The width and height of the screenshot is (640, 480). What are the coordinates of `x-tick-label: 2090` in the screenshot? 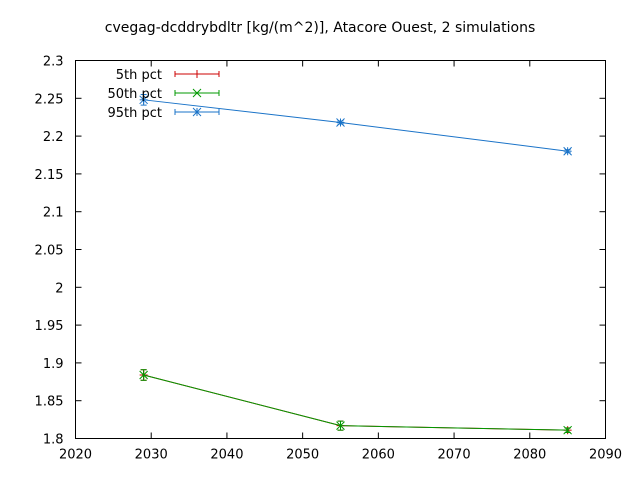 It's located at (605, 455).